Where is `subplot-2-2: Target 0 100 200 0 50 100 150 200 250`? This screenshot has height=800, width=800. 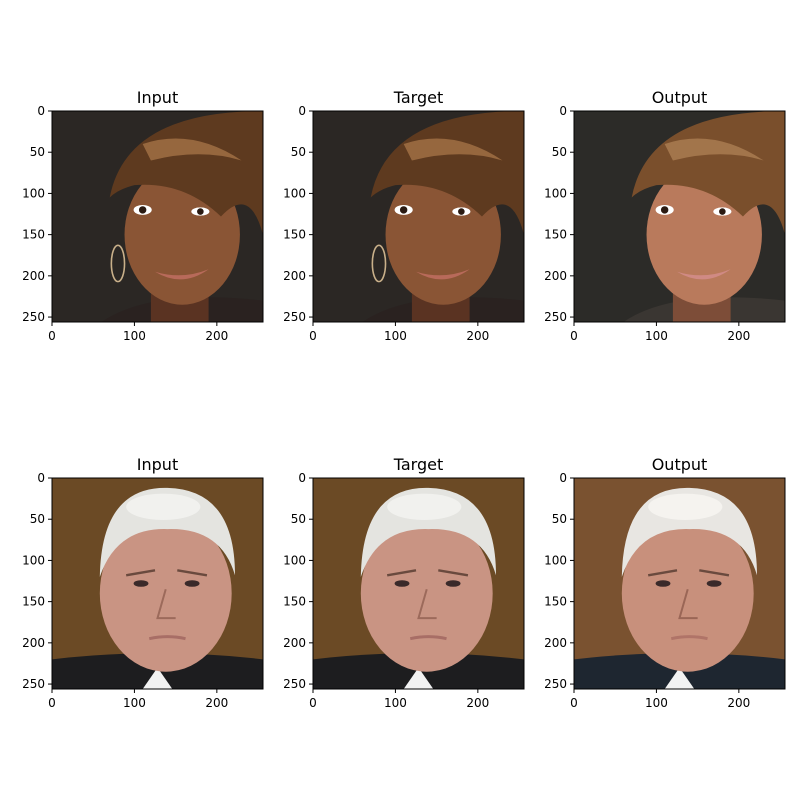
subplot-2-2: Target 0 100 200 0 50 100 150 200 250 is located at coordinates (404, 582).